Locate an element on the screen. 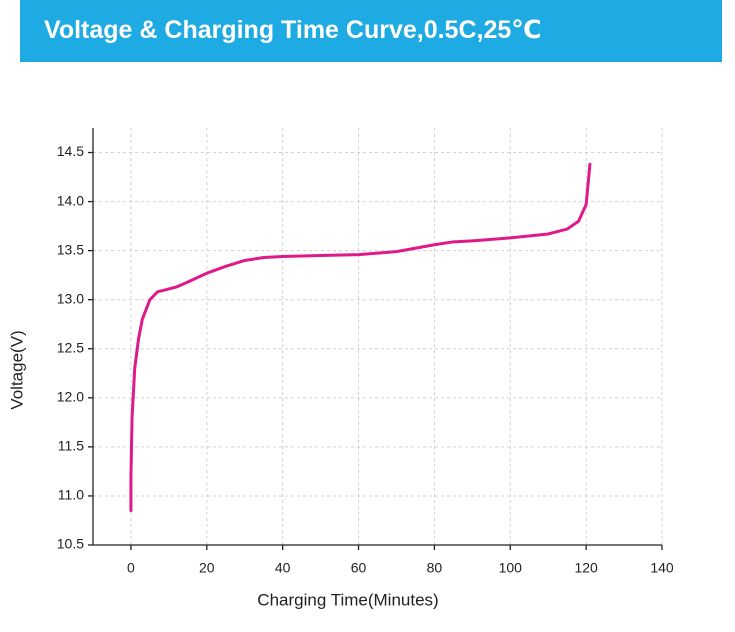 The image size is (735, 632). y-tick-label: 14.0 is located at coordinates (70, 200).